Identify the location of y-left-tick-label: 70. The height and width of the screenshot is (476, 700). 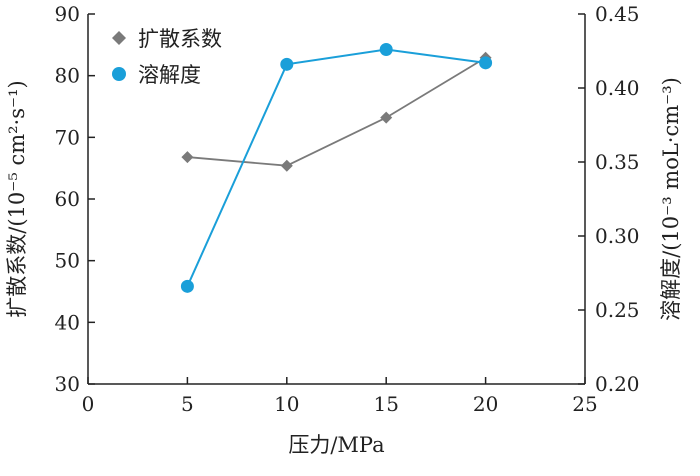
(67, 137).